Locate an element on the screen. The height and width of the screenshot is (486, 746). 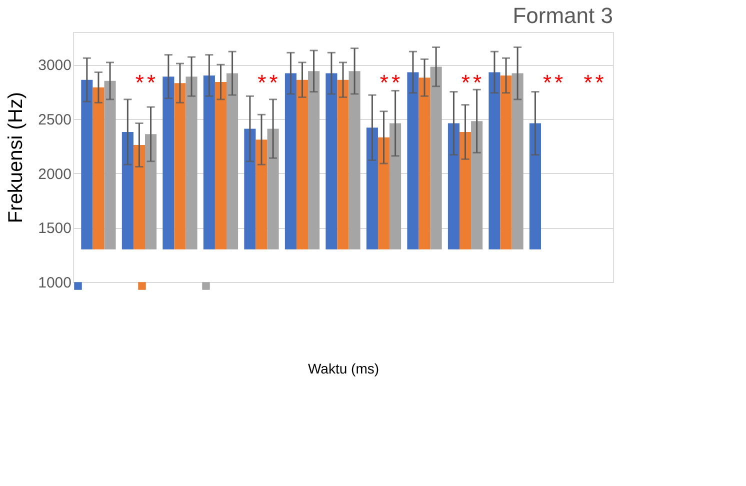
x-axis-title: Waktu (ms) is located at coordinates (344, 368).